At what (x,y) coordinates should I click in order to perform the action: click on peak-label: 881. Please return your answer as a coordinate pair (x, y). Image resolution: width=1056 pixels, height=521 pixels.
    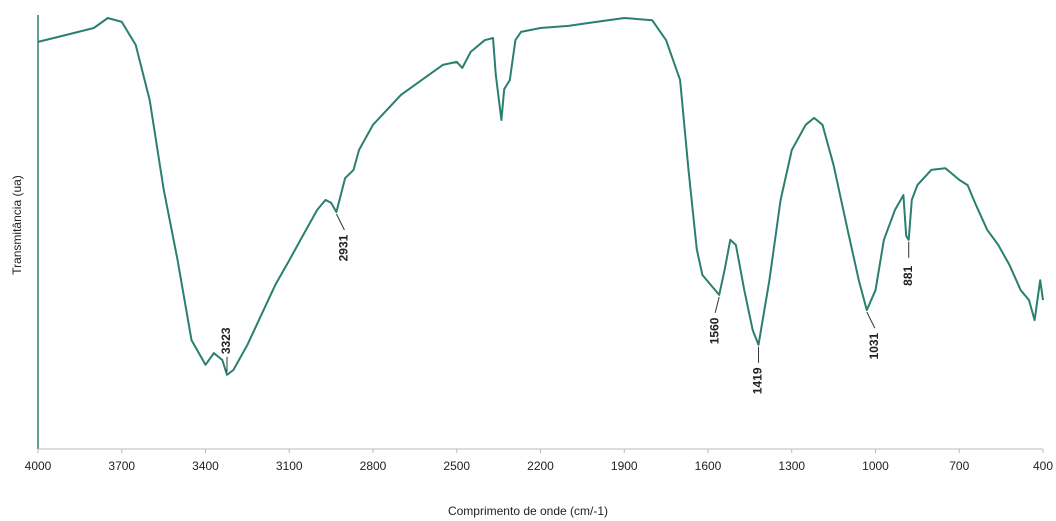
    Looking at the image, I should click on (908, 275).